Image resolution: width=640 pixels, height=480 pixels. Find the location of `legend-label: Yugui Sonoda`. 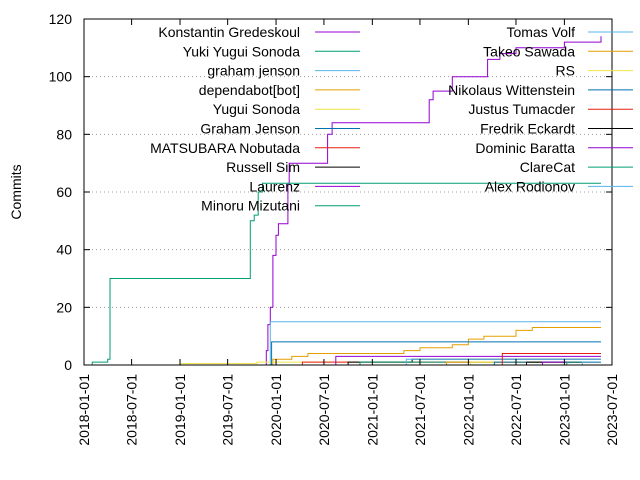

legend-label: Yugui Sonoda is located at coordinates (256, 109).